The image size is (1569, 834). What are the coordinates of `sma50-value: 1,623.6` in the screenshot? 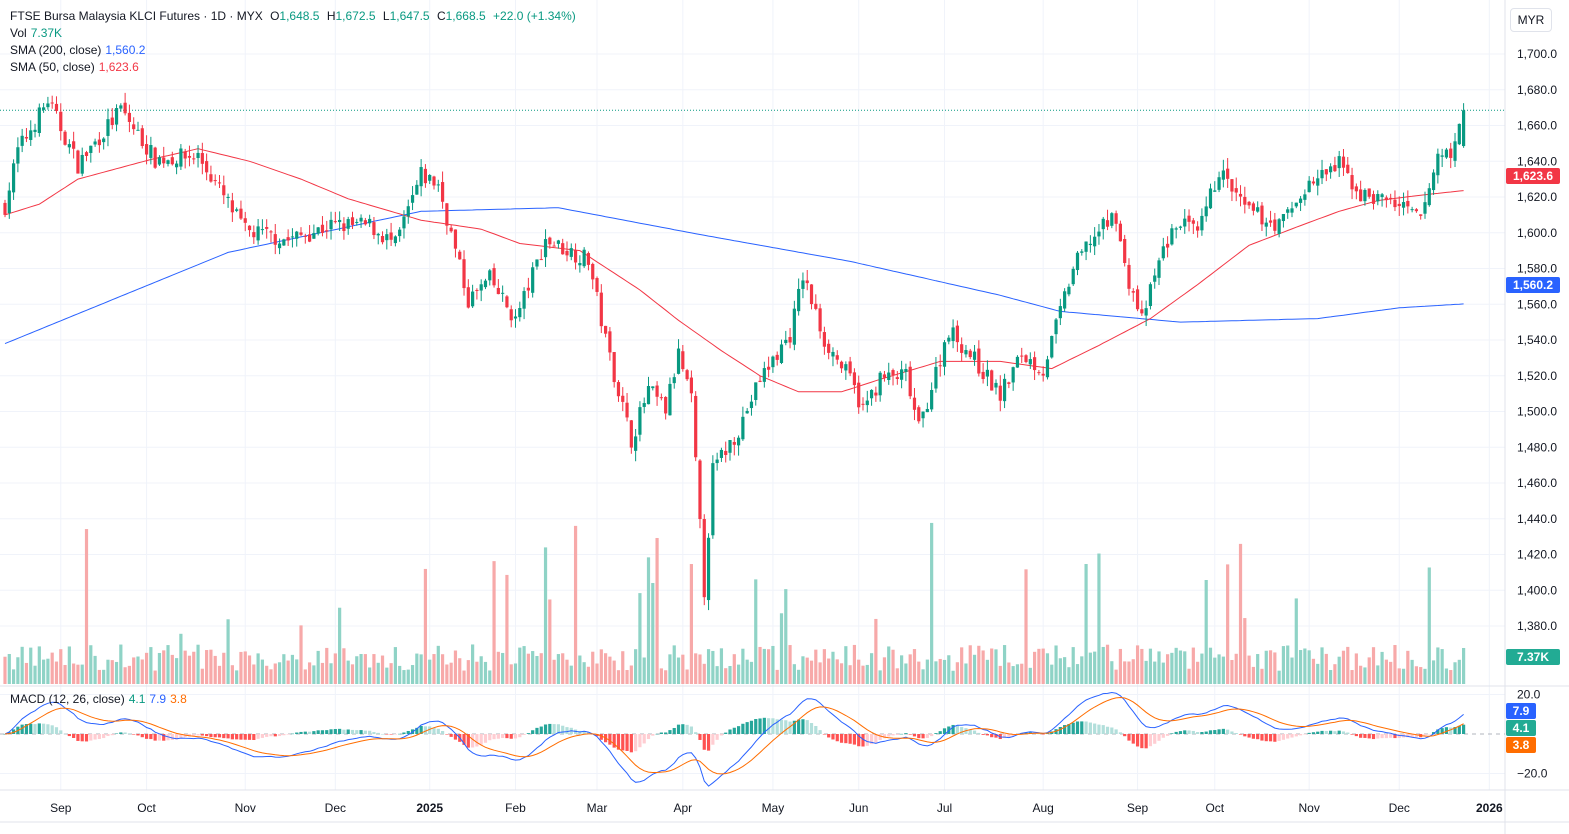 It's located at (118, 67).